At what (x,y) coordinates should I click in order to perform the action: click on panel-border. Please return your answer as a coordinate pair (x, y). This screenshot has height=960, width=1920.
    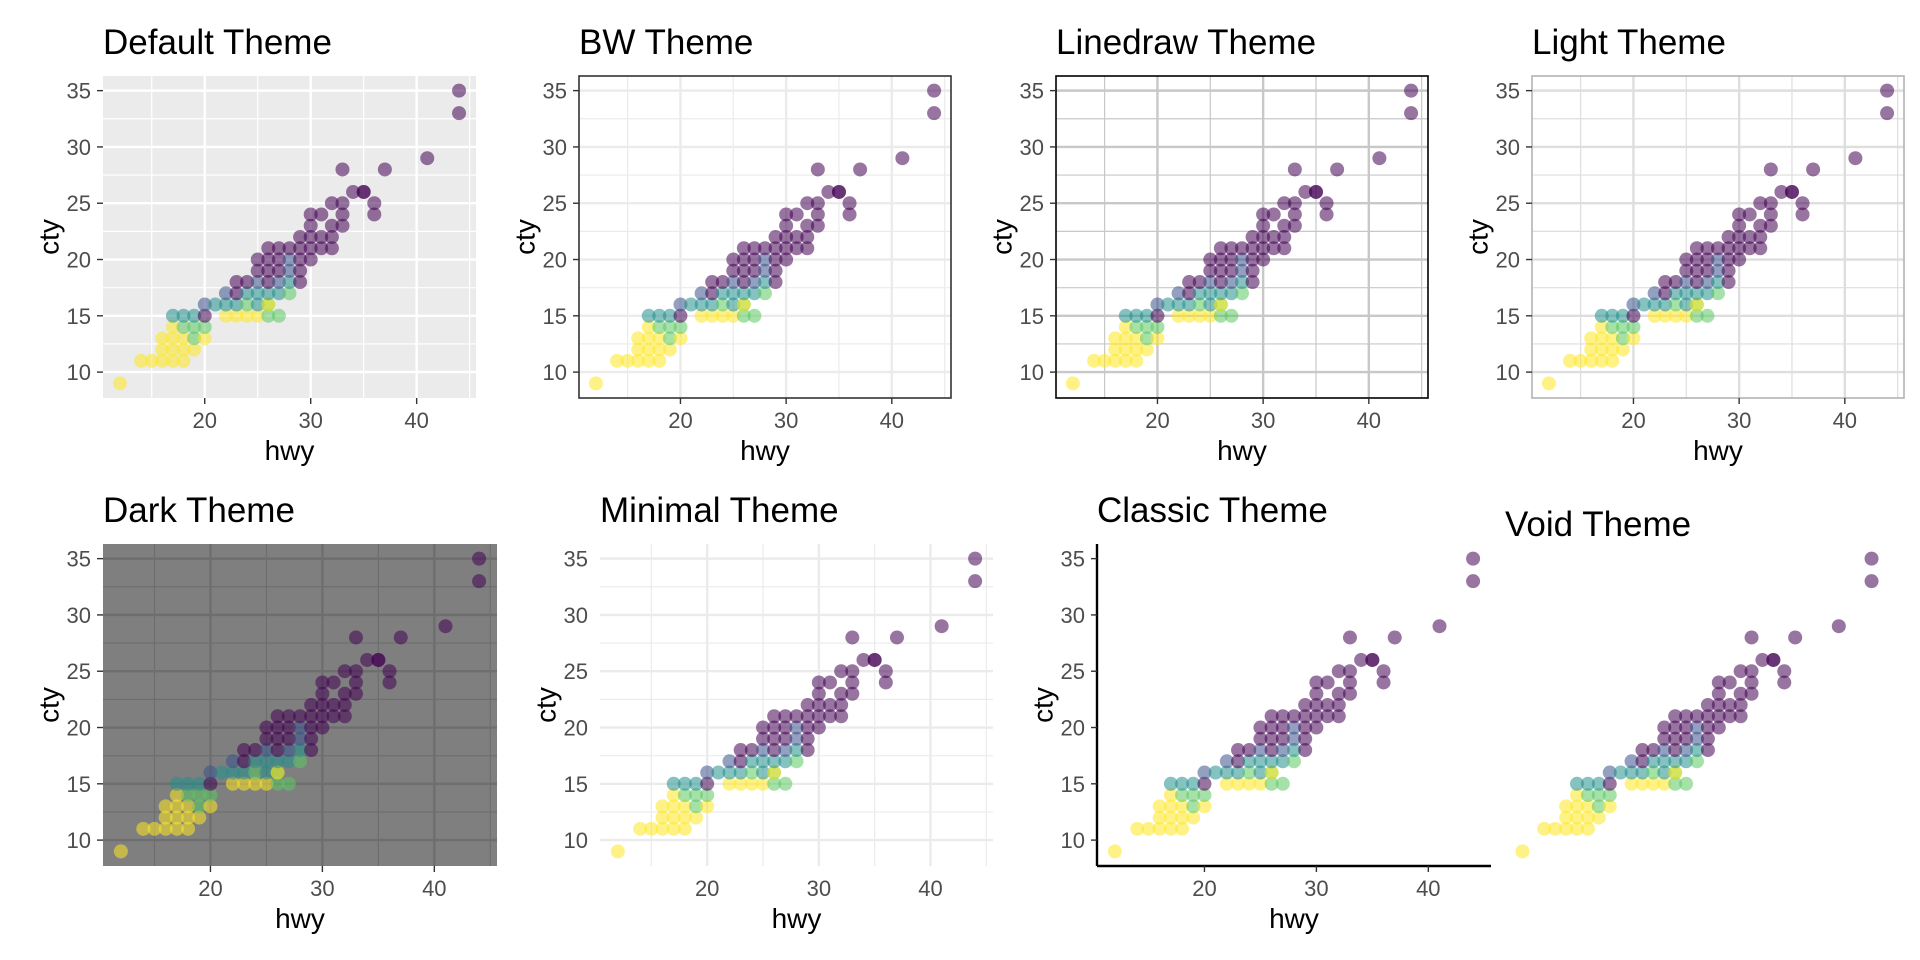
    Looking at the image, I should click on (765, 237).